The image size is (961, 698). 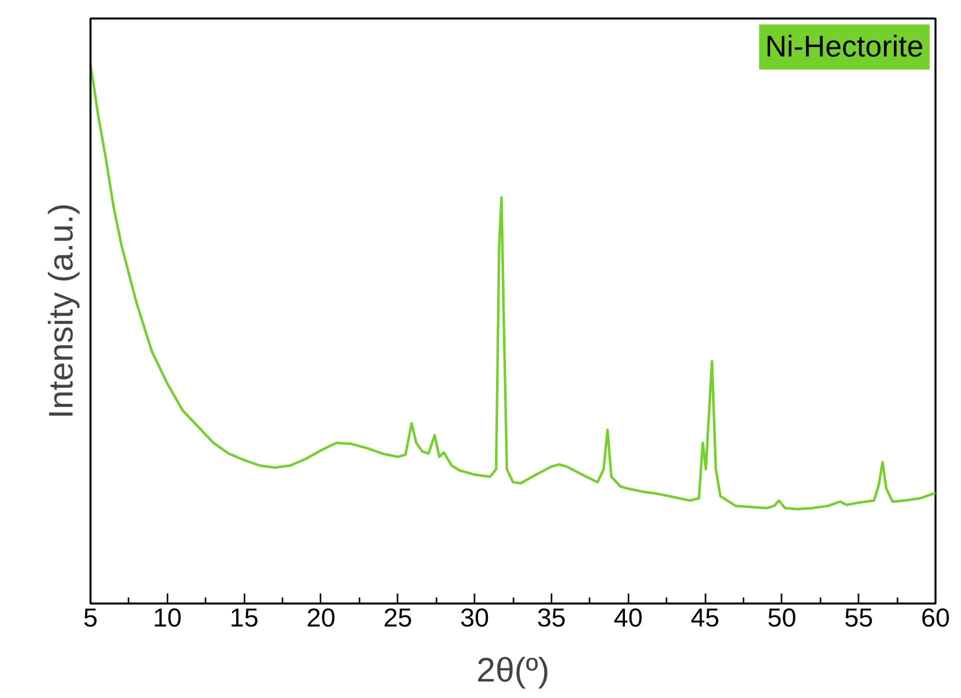 I want to click on x-tick-label: 50, so click(x=781, y=617).